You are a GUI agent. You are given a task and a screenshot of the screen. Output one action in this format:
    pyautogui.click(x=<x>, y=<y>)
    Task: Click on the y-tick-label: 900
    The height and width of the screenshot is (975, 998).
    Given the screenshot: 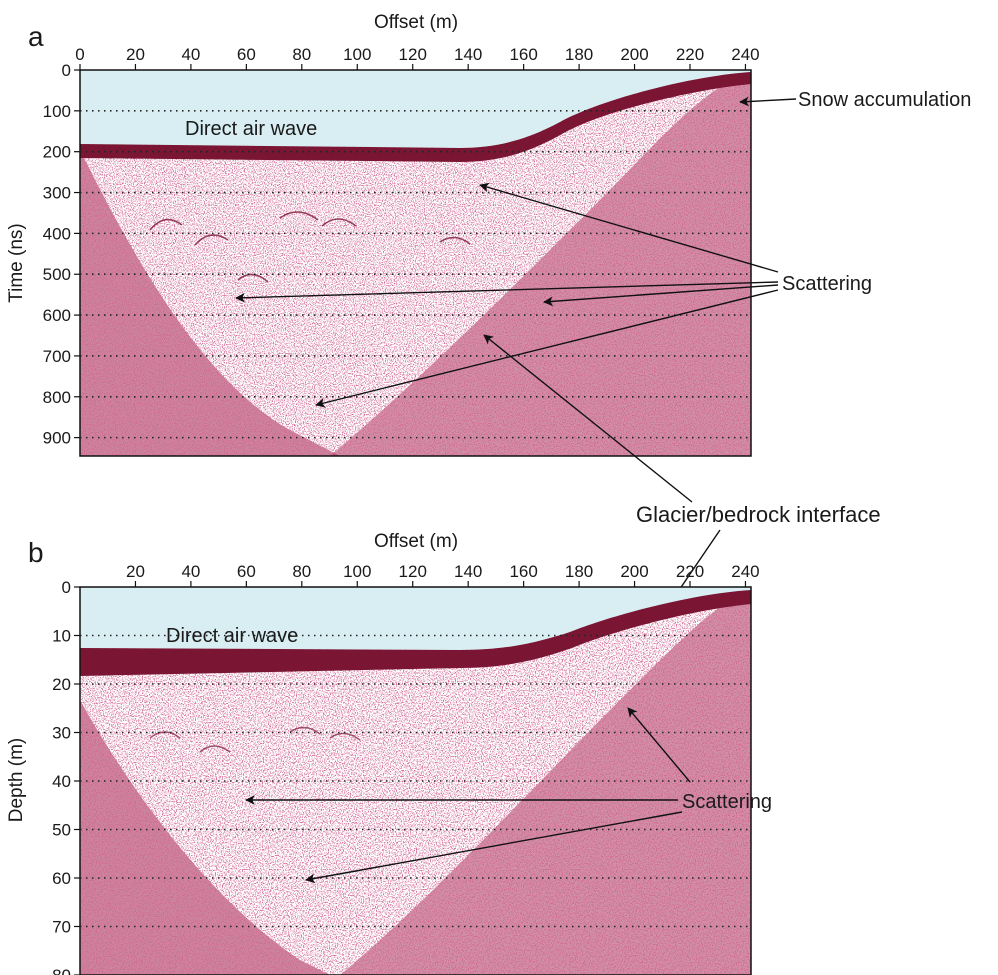 What is the action you would take?
    pyautogui.click(x=57, y=438)
    